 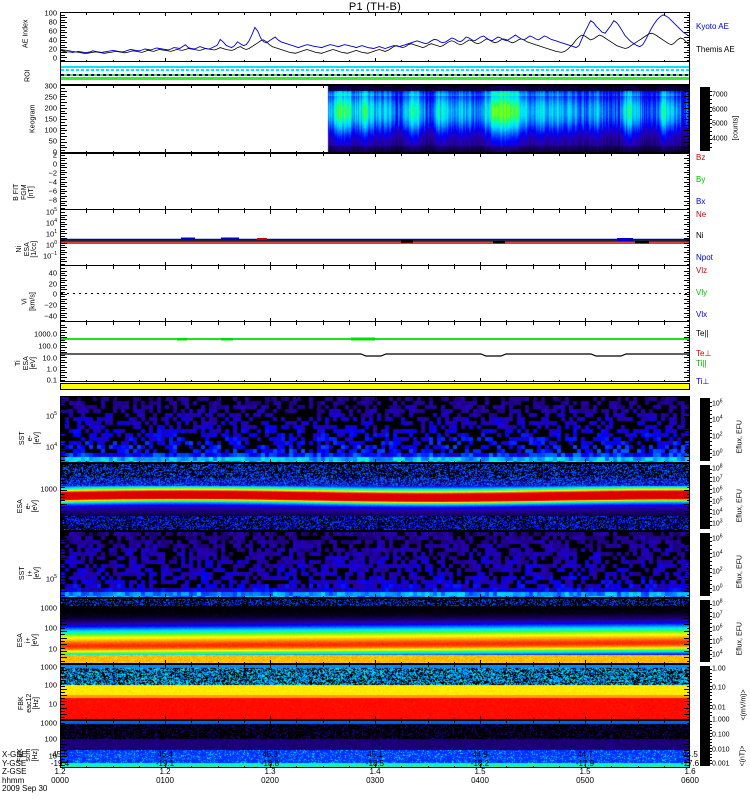 I want to click on fbke-cb-01: 0.10, so click(x=719, y=688).